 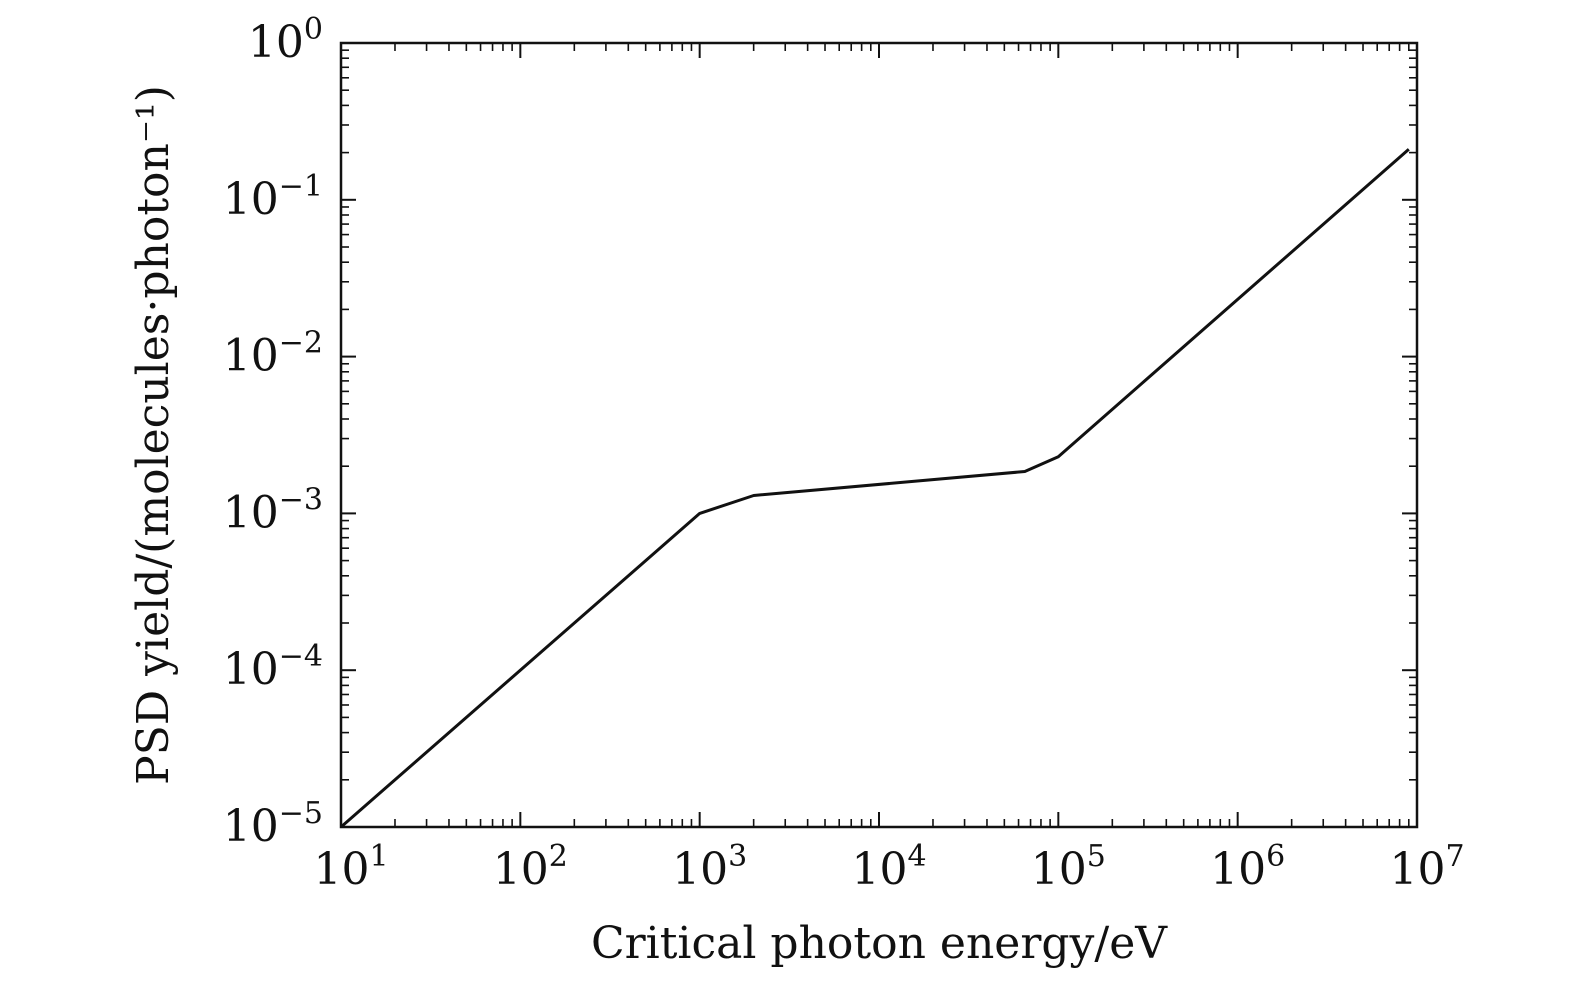 I want to click on x-axis-label: Critical photon energy/eV, so click(x=879, y=943).